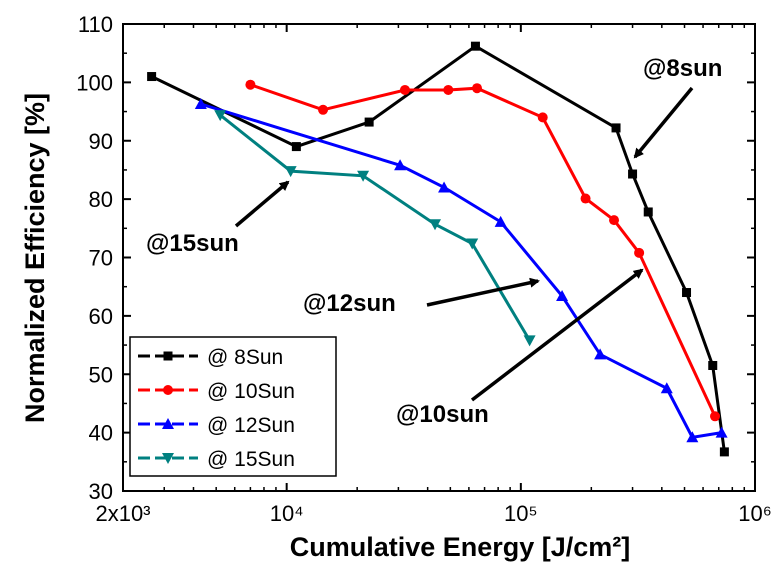 This screenshot has height=566, width=777. I want to click on legend-label: @ 12Sun, so click(251, 425).